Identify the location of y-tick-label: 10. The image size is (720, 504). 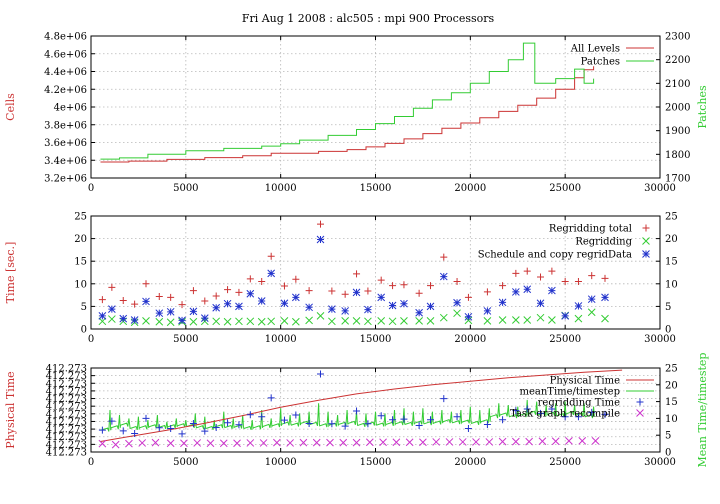
(80, 284).